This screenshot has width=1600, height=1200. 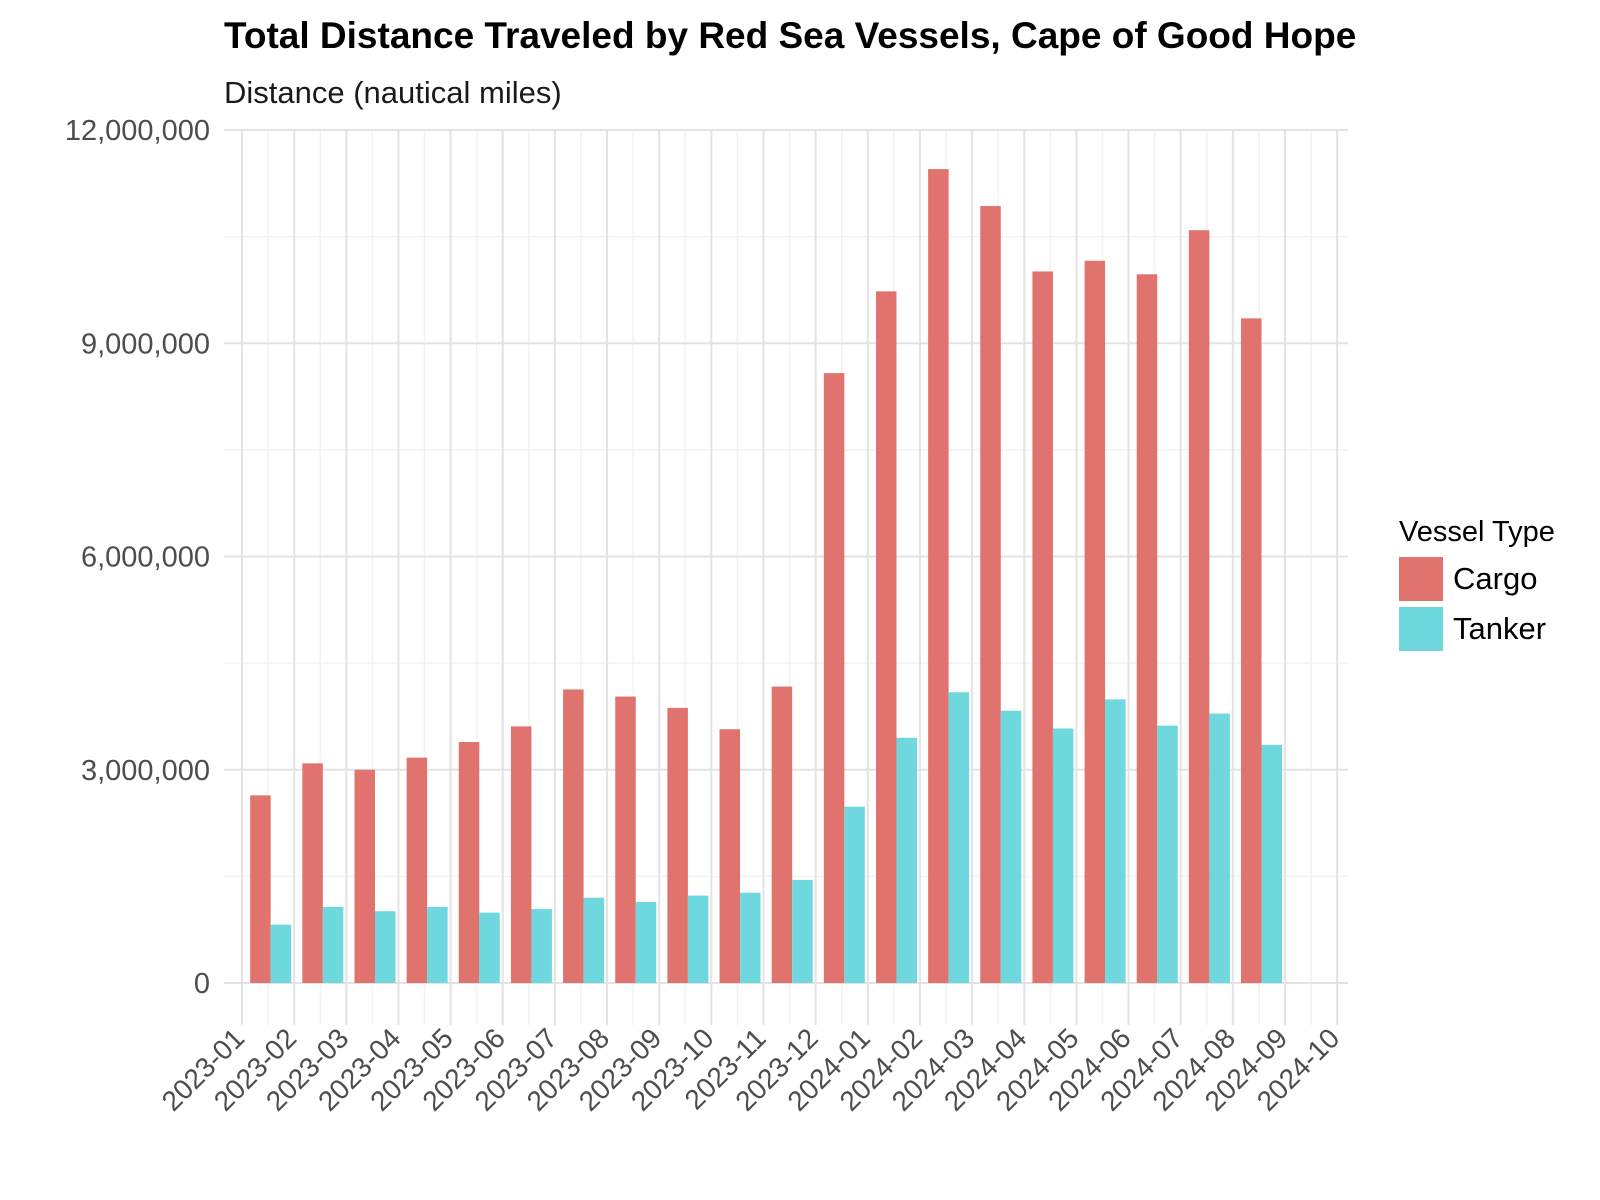 I want to click on legend: Vessel Type Cargo Tanker, so click(x=1477, y=583).